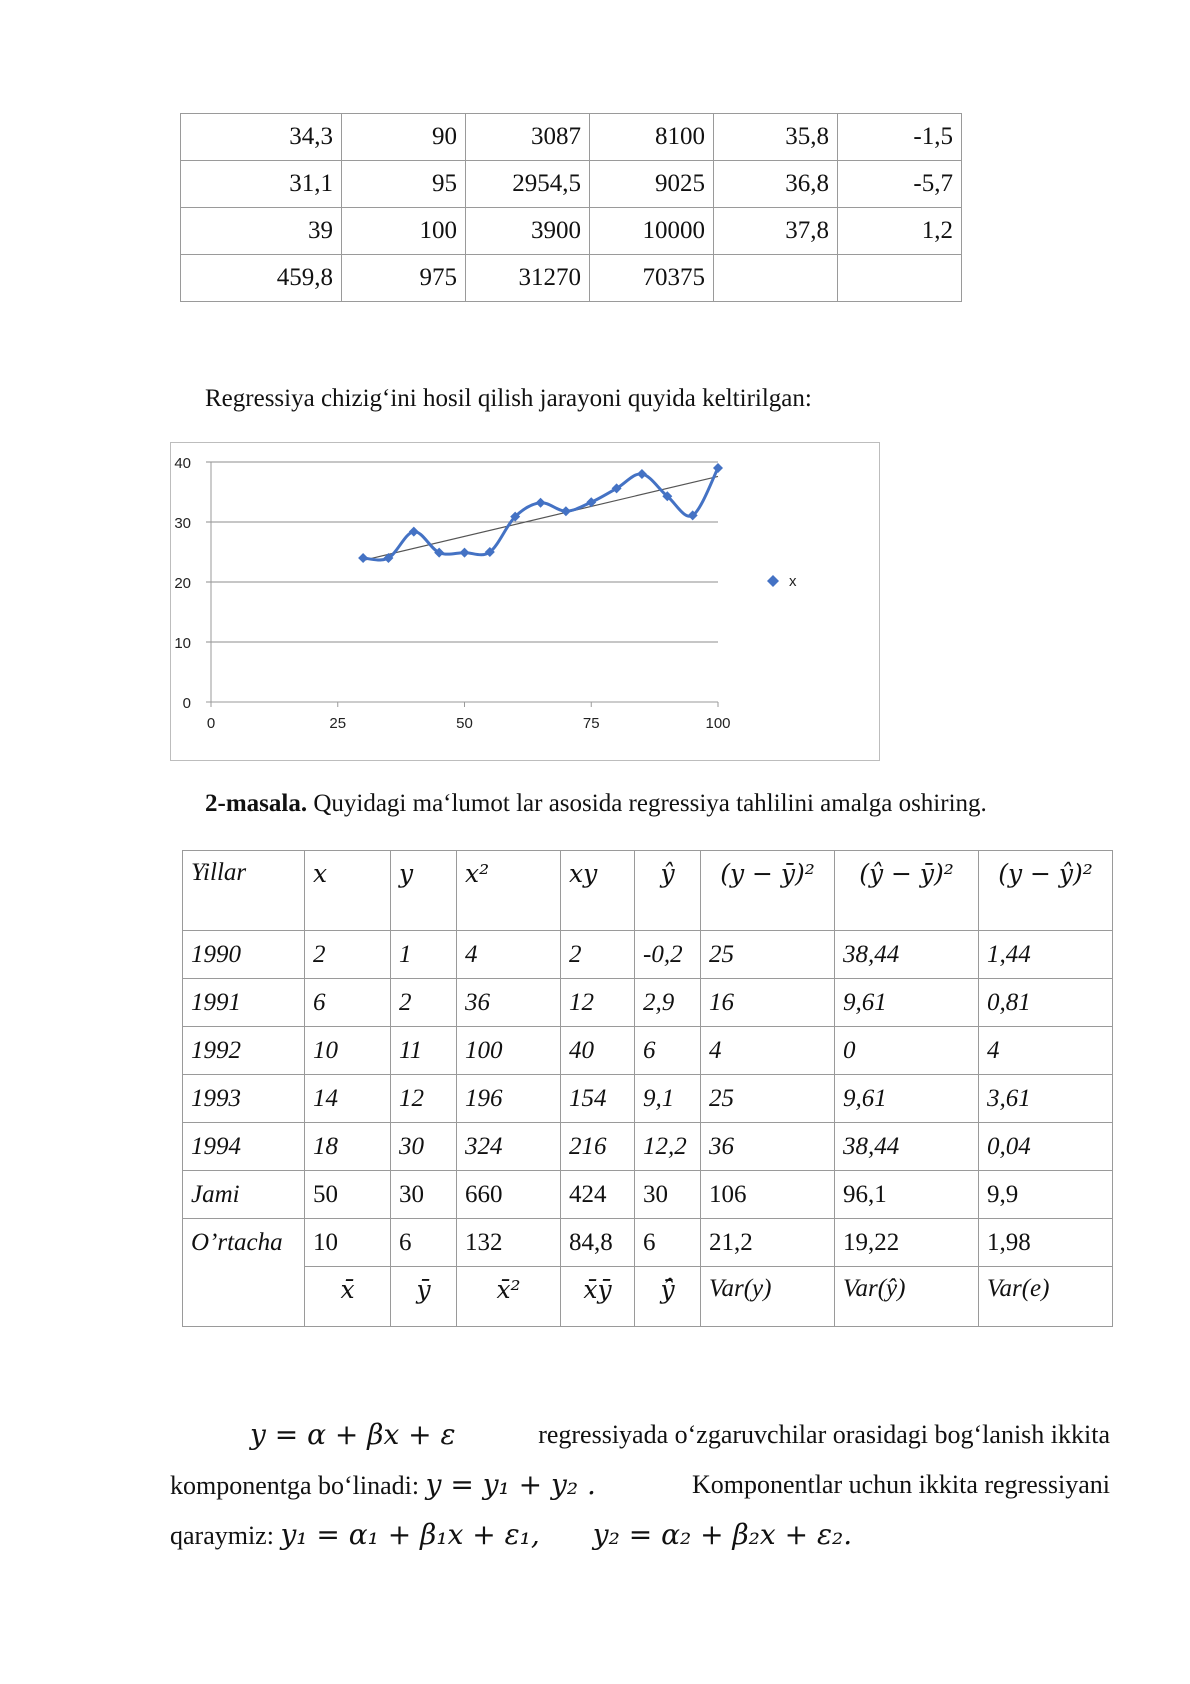 Image resolution: width=1190 pixels, height=1684 pixels. Describe the element at coordinates (337, 723) in the screenshot. I see `x-tick-label: 25` at that location.